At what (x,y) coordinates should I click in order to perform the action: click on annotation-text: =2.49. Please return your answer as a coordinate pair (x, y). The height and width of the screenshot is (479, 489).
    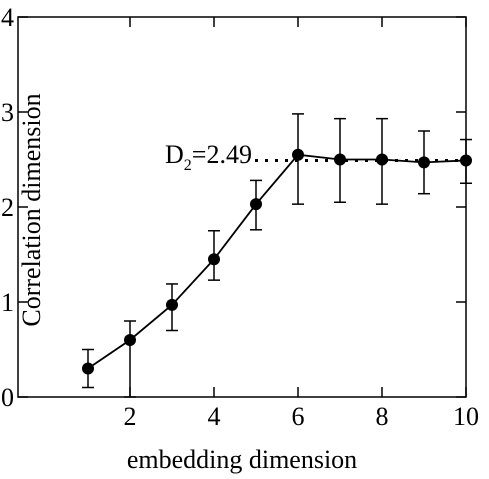
    Looking at the image, I should click on (222, 154).